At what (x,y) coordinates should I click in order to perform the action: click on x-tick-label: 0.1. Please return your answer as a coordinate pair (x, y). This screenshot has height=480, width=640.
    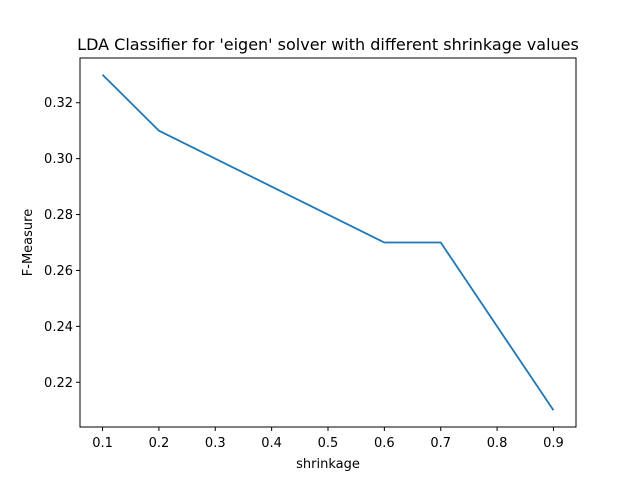
    Looking at the image, I should click on (102, 443).